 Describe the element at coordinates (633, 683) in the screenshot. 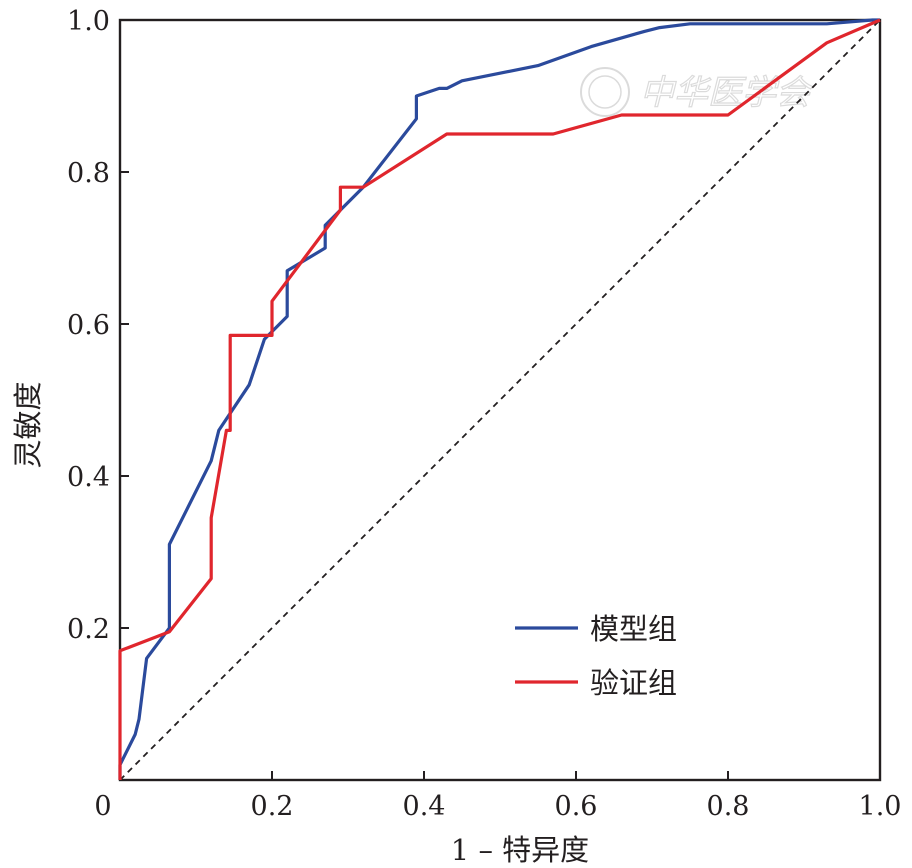

I see `legend-label-validation: 验证组` at that location.